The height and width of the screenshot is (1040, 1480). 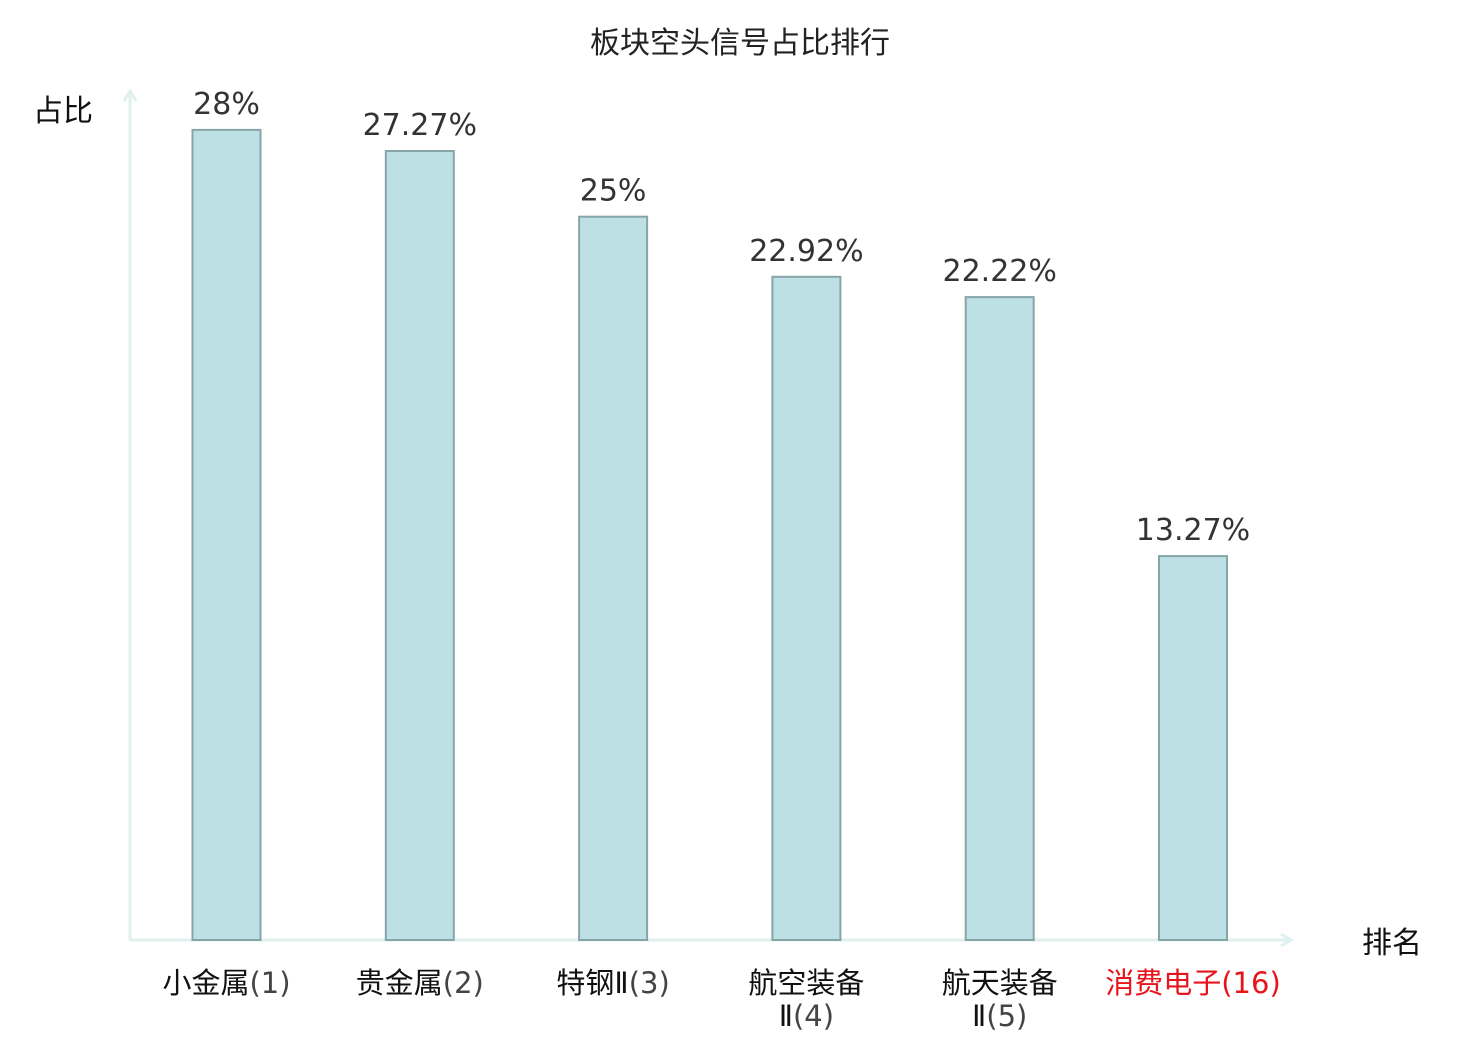 I want to click on category-name: 贵金属, so click(x=399, y=983).